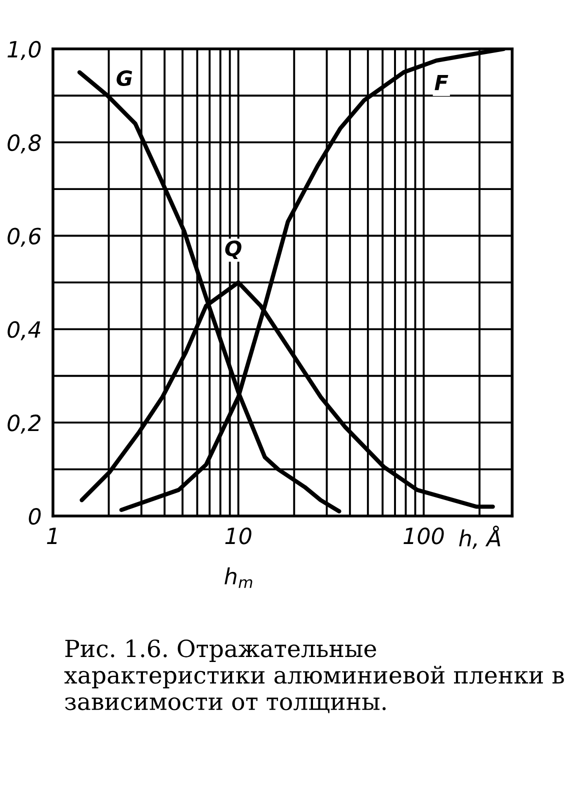 This screenshot has width=582, height=789. I want to click on text: Рис. 1.6. Отражательные характеристики алюминиевой пленки в зависимости от толщины., so click(314, 677).